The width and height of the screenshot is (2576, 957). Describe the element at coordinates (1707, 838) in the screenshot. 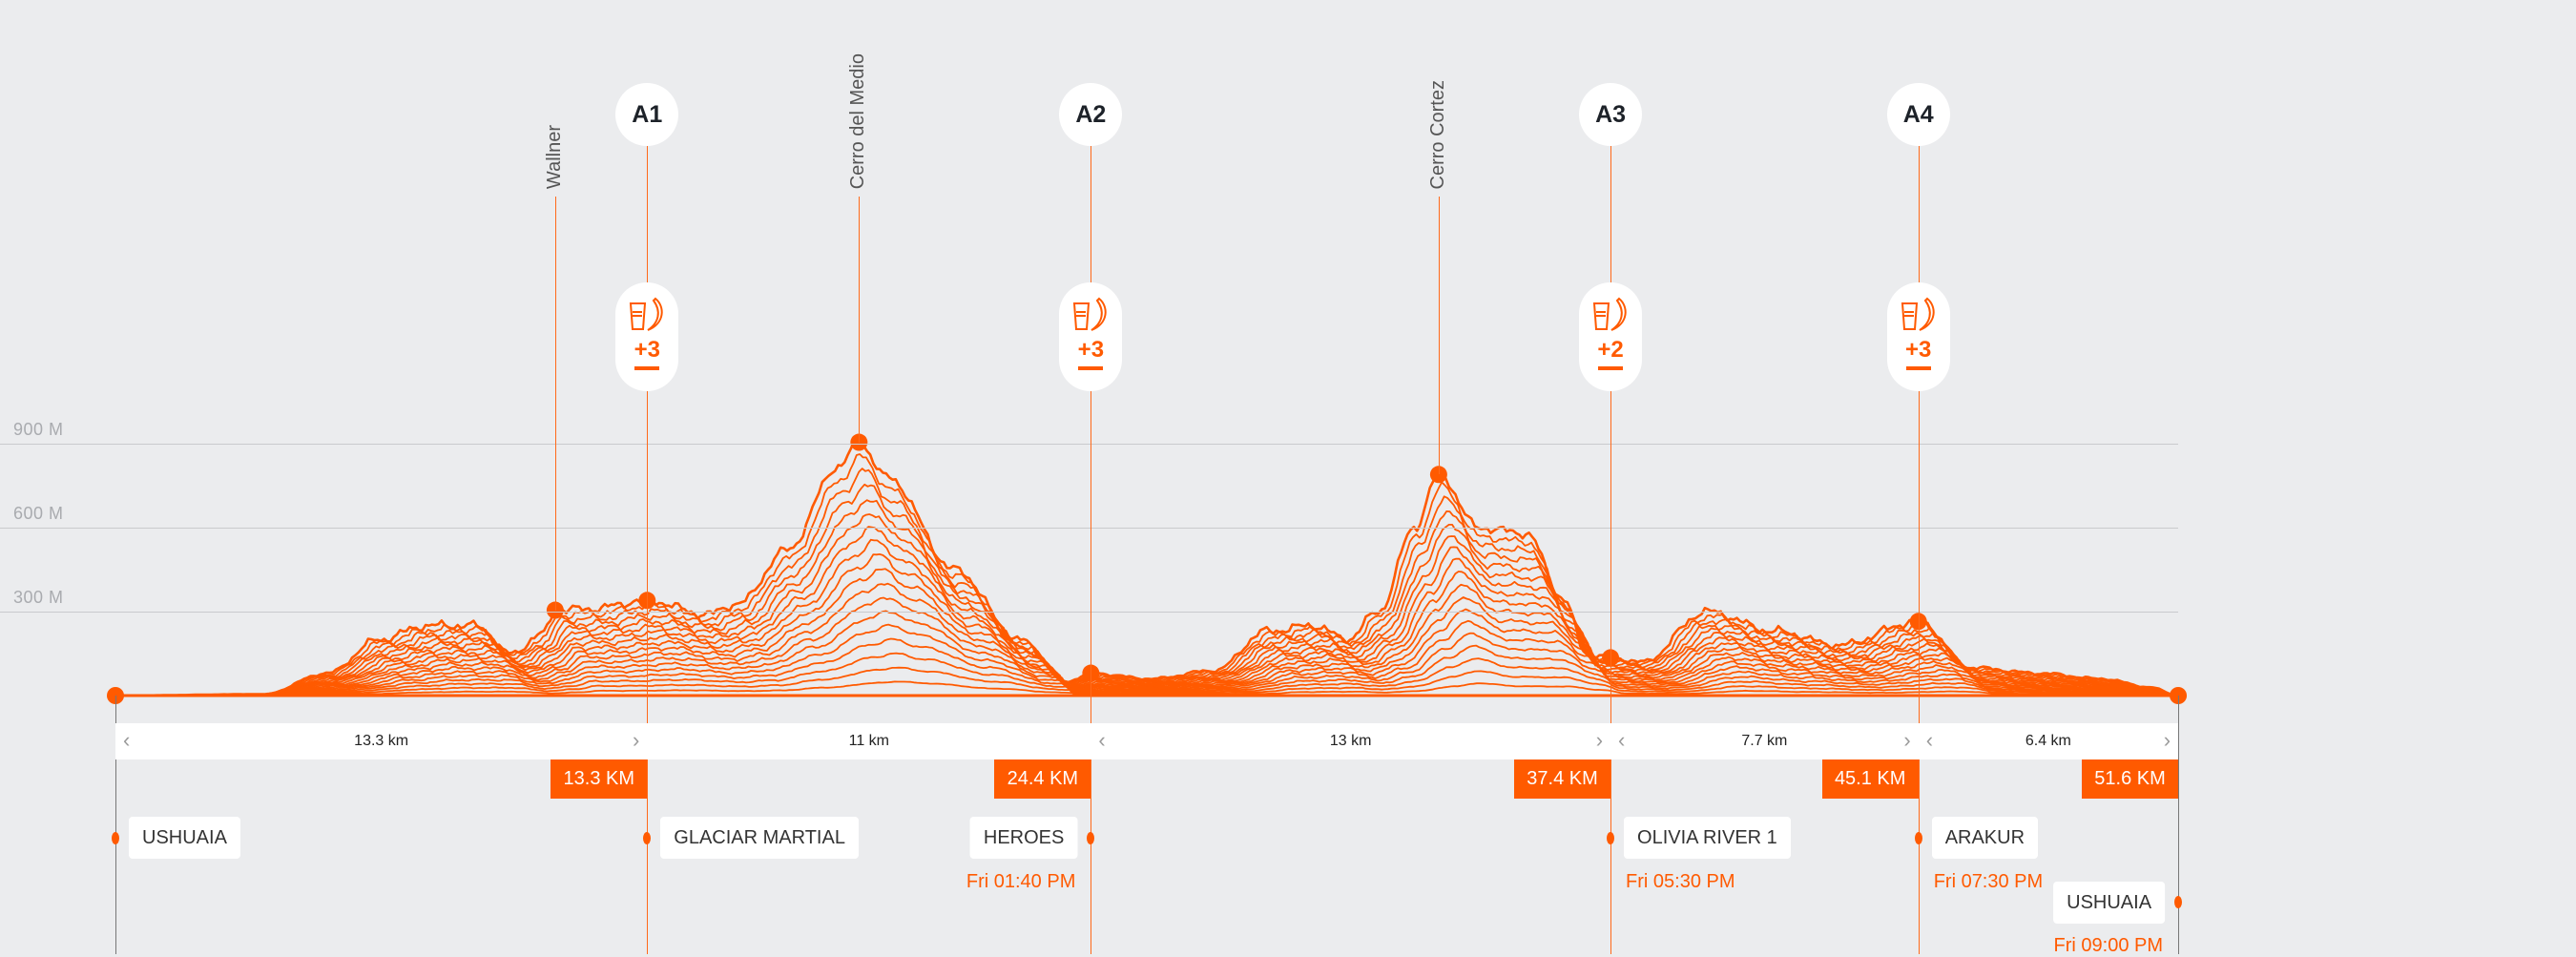

I see `place-label: OLIVIA RIVER 1` at that location.